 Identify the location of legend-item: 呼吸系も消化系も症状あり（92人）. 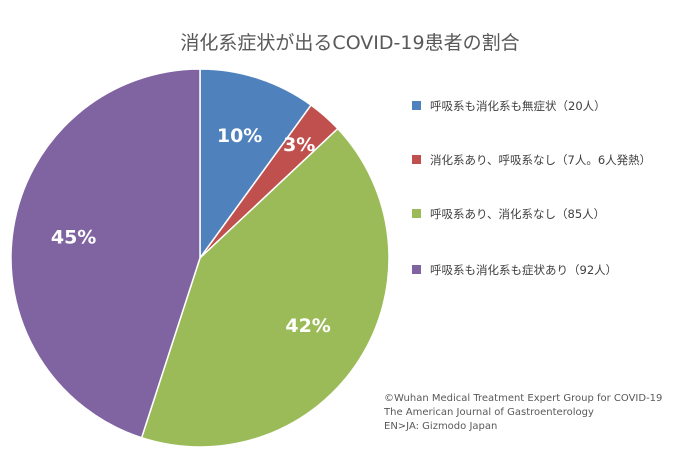
(514, 270).